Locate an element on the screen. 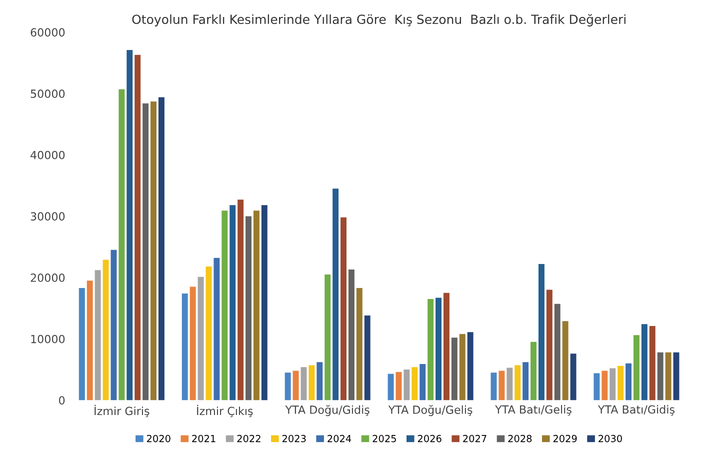 The width and height of the screenshot is (702, 460). legend-label: 2021 is located at coordinates (204, 438).